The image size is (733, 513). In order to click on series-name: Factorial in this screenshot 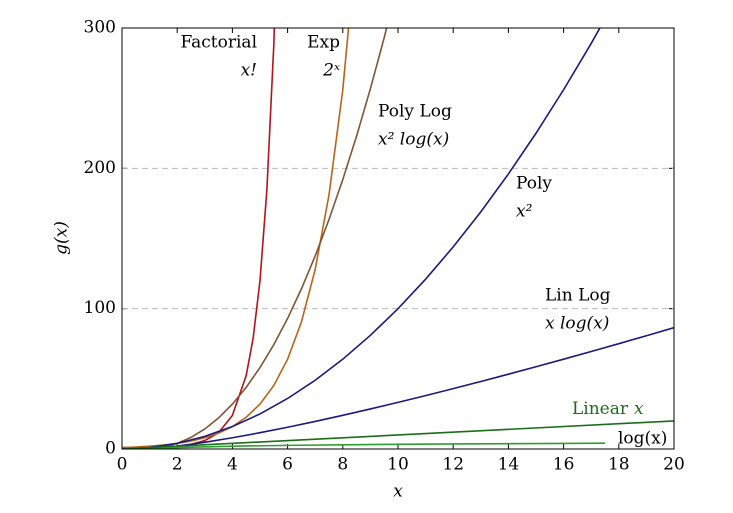, I will do `click(219, 43)`.